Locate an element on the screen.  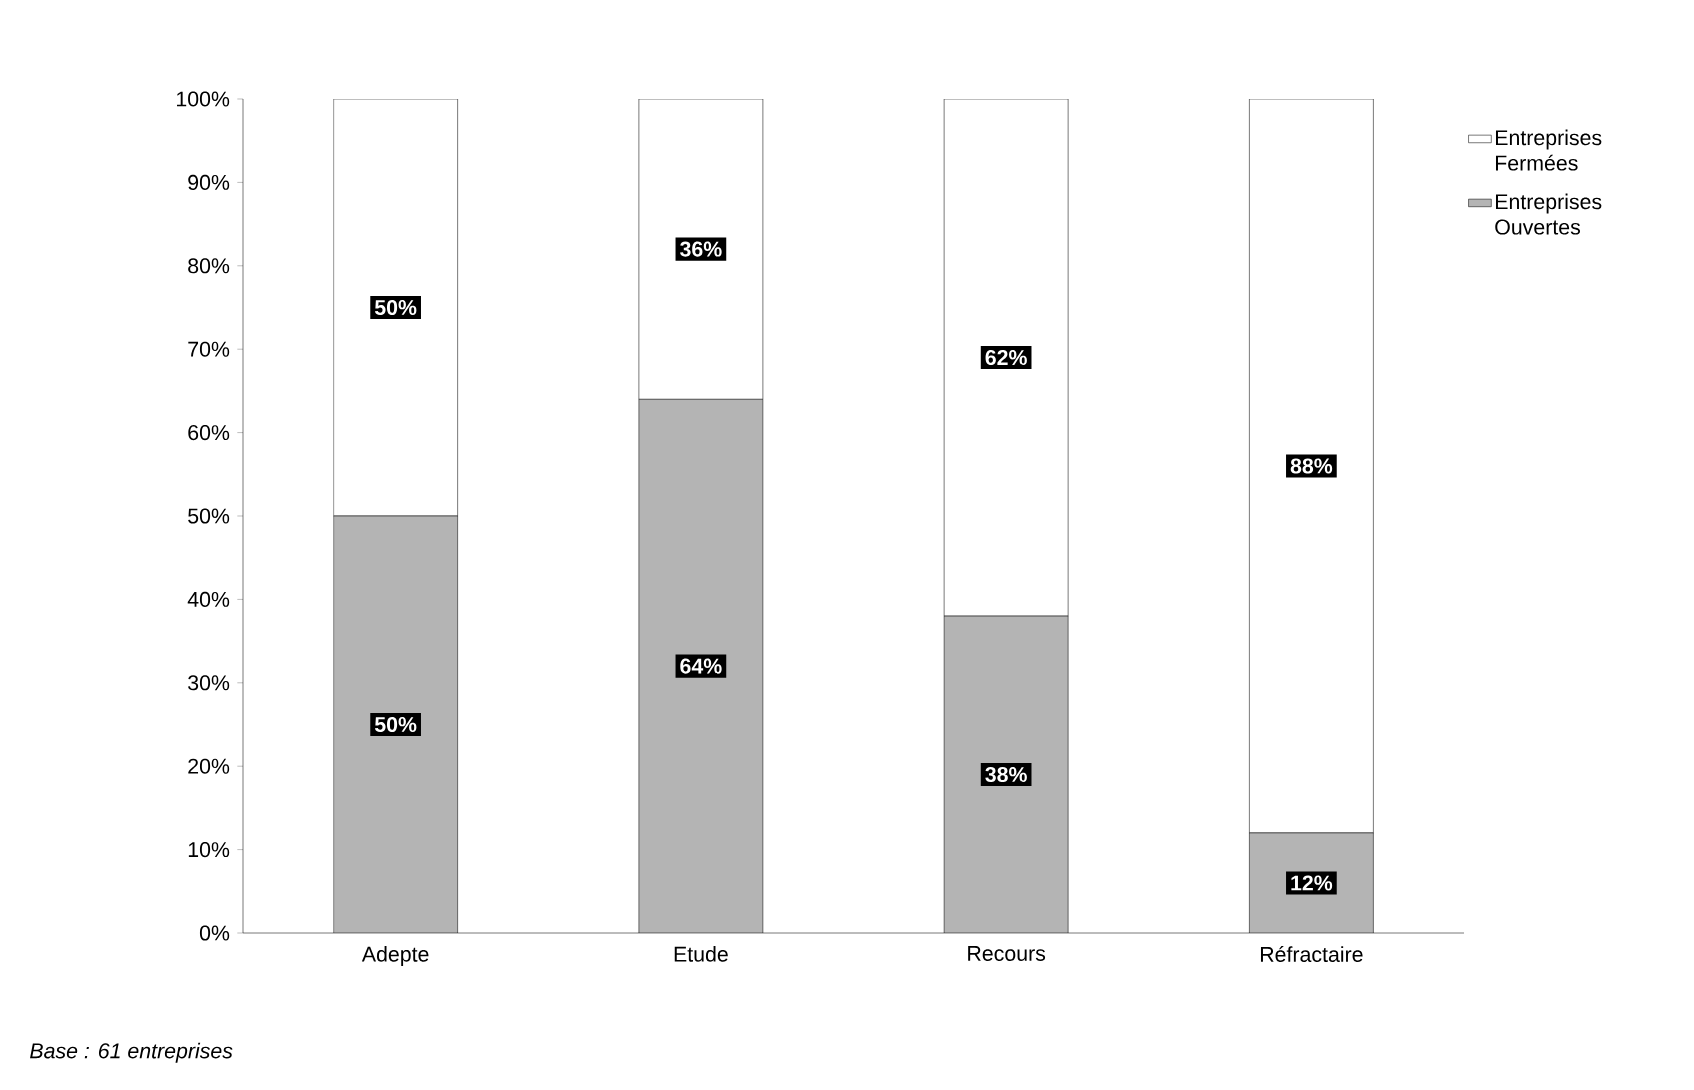
y-tick-label: 50% is located at coordinates (209, 516).